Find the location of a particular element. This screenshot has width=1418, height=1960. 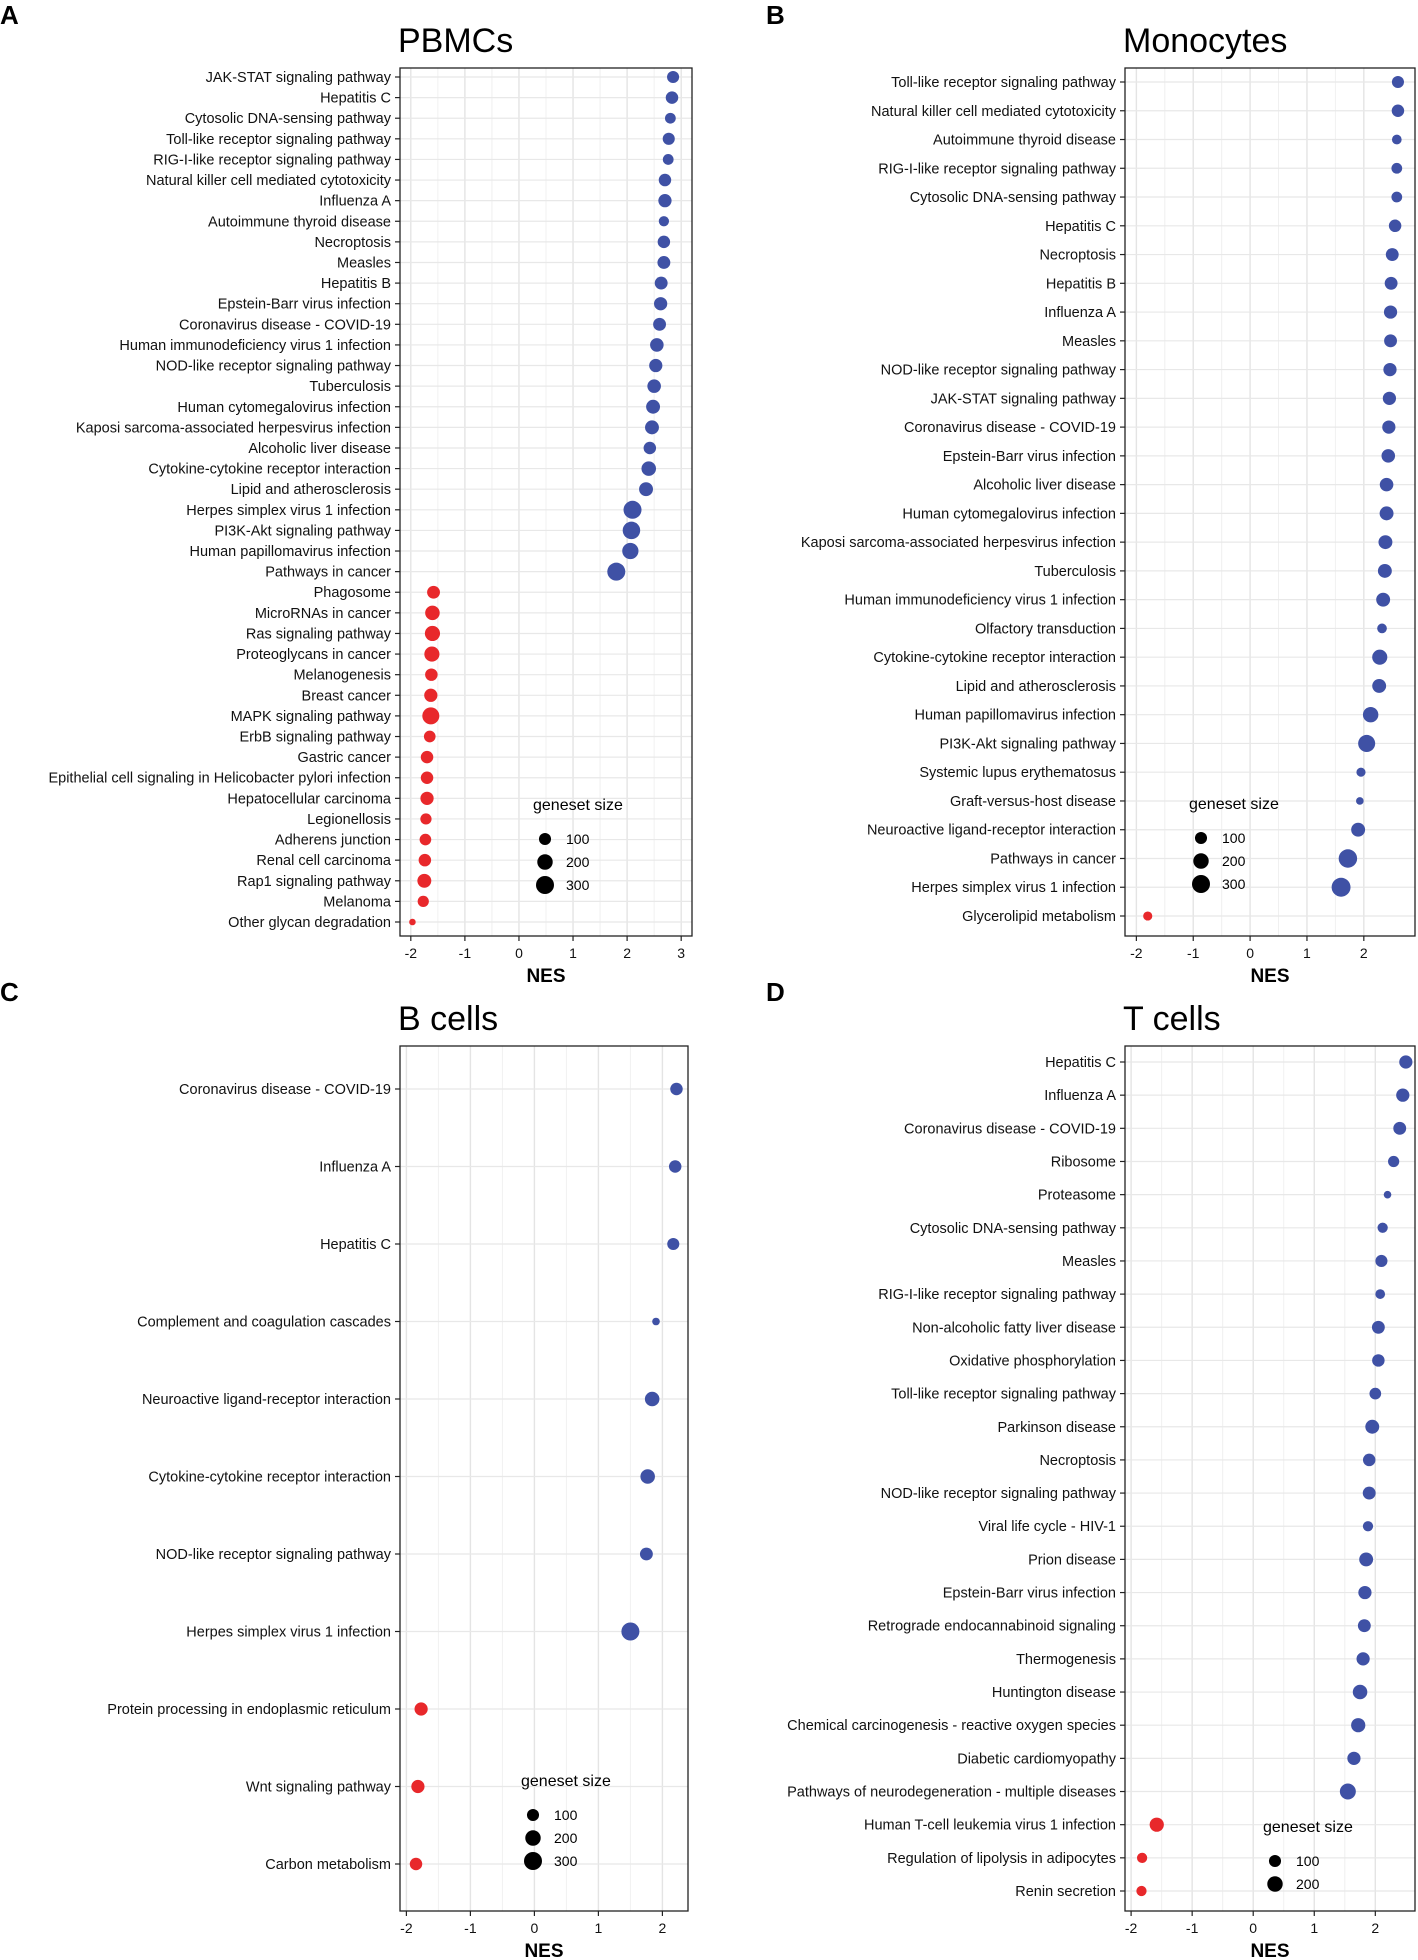

x-tick-label: -2 is located at coordinates (411, 953).